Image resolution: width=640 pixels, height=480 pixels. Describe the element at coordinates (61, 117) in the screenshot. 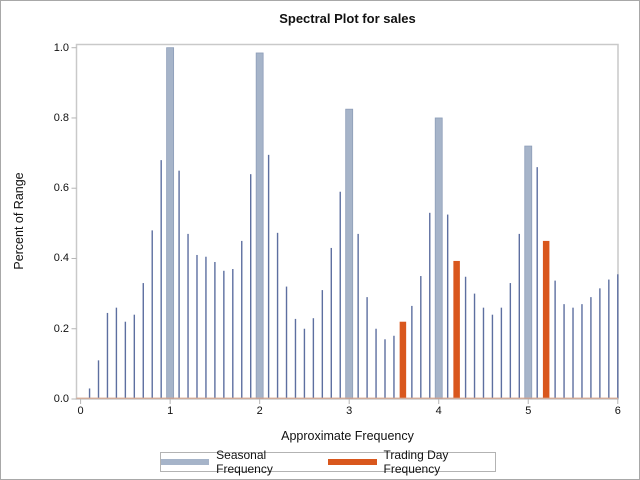

I see `y-tick-label: 0.8` at that location.